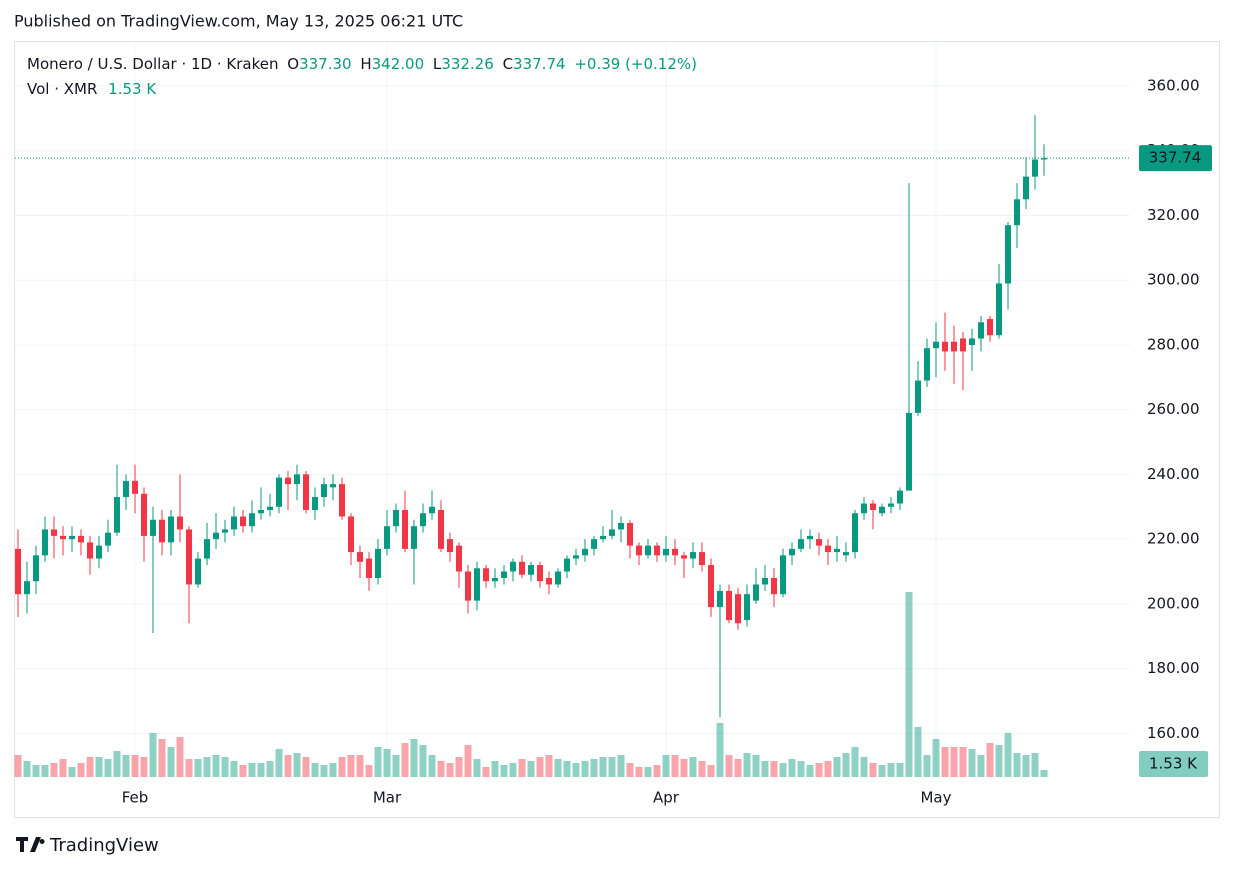 The image size is (1235, 871). I want to click on y-tick-label: 180.00, so click(1173, 668).